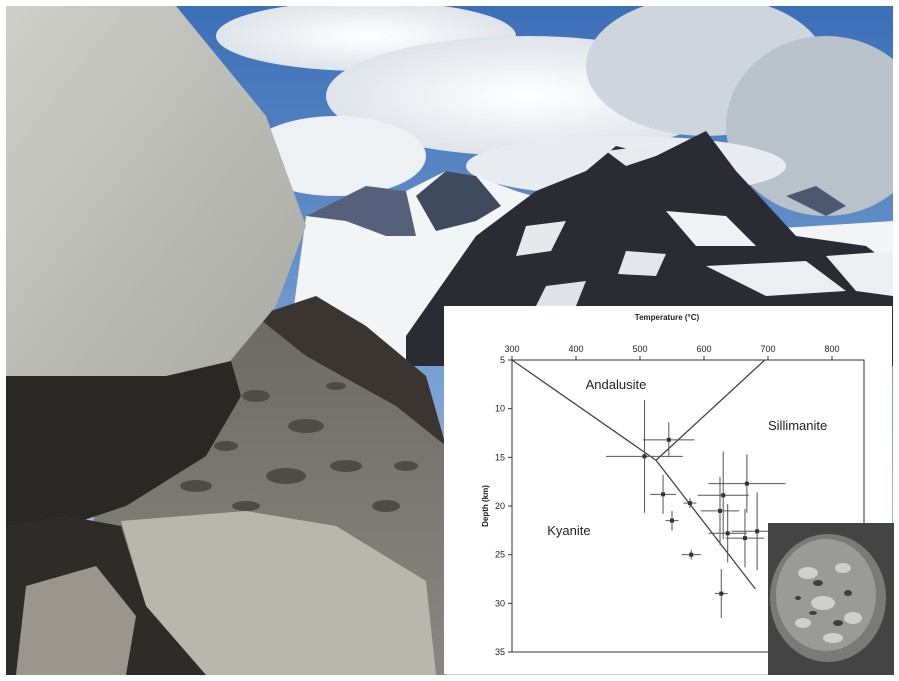  I want to click on y-tick-label: 35, so click(500, 652).